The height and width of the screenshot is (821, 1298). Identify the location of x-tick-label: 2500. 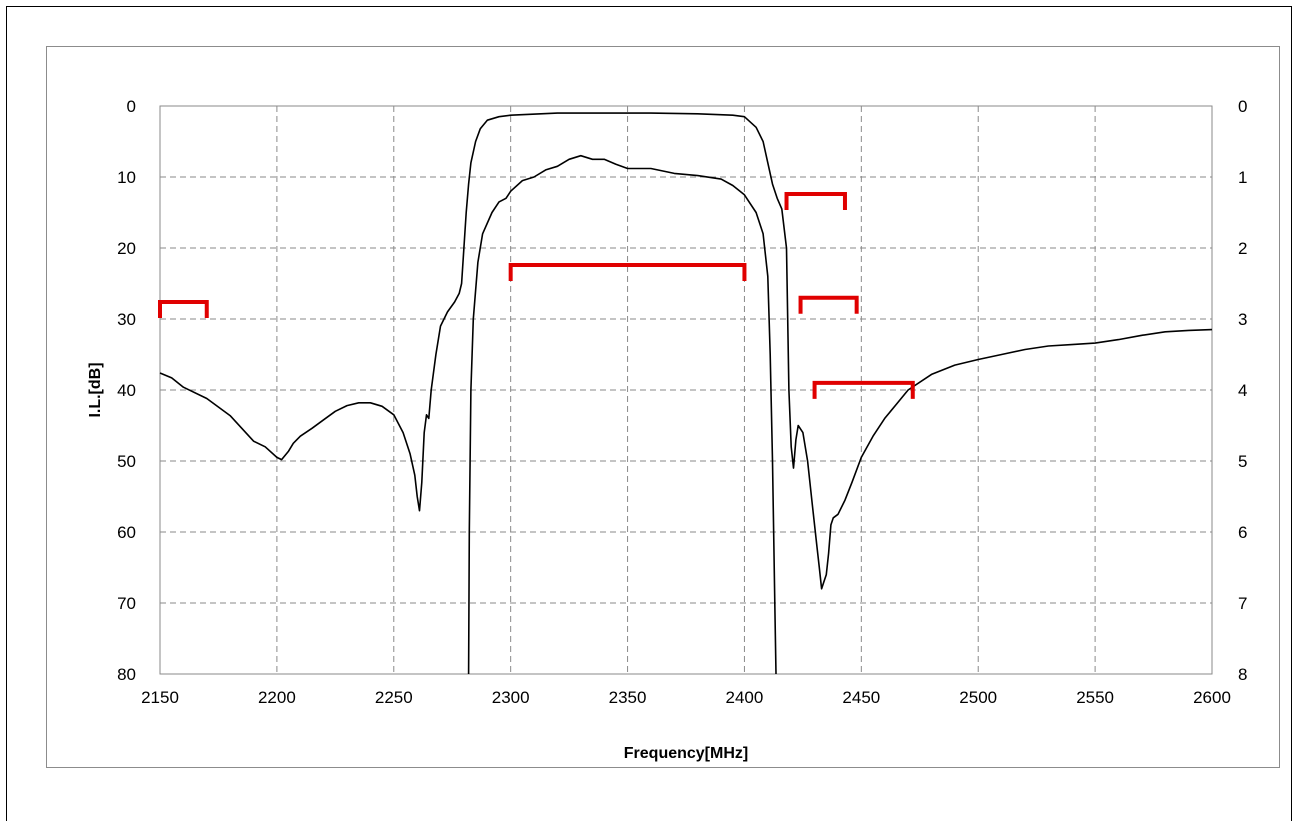
(978, 697).